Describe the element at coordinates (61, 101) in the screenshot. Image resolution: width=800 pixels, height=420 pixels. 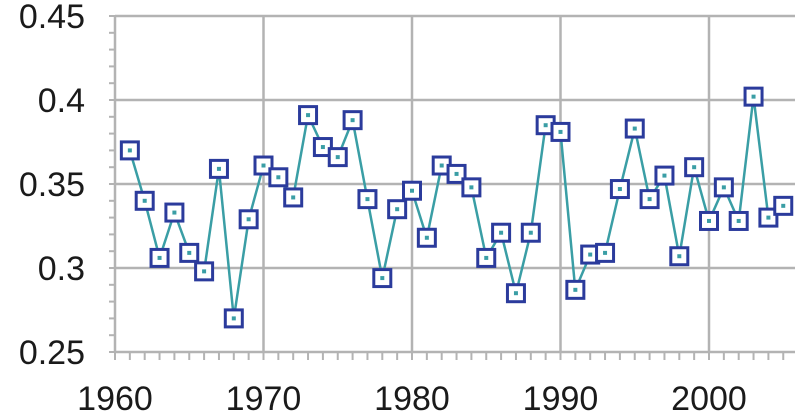
I see `y-tick-label: 0.4` at that location.